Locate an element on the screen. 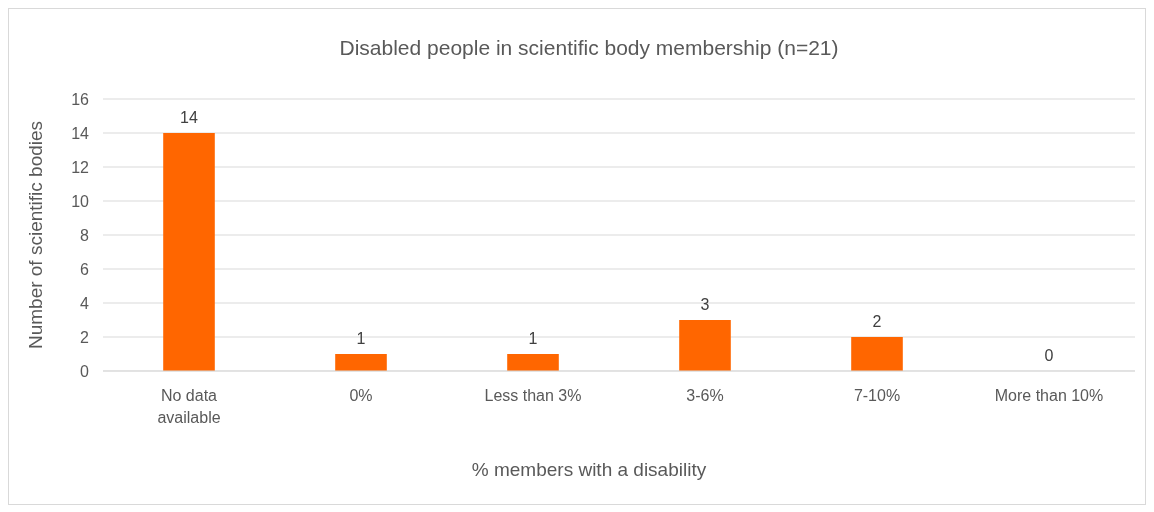  y-tick-label: 10 is located at coordinates (80, 201).